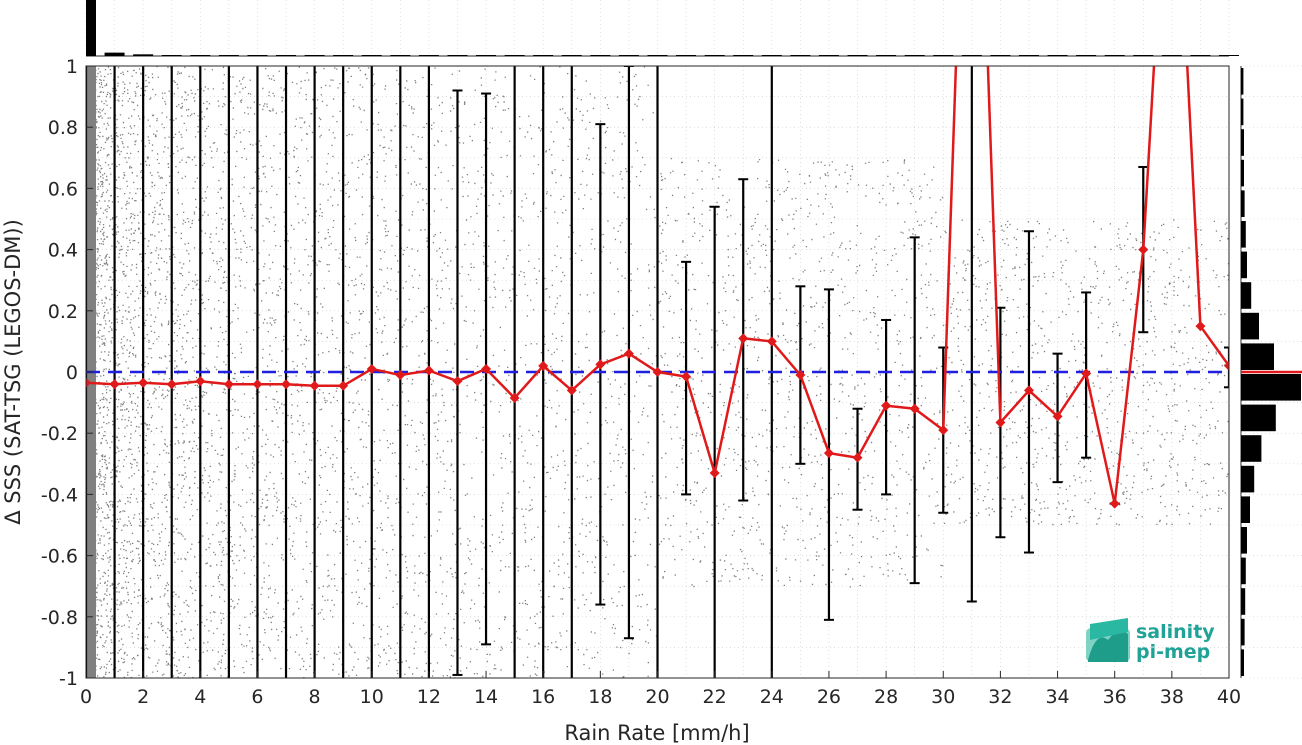 This screenshot has width=1302, height=745. What do you see at coordinates (429, 697) in the screenshot?
I see `x-tick-label: 12` at bounding box center [429, 697].